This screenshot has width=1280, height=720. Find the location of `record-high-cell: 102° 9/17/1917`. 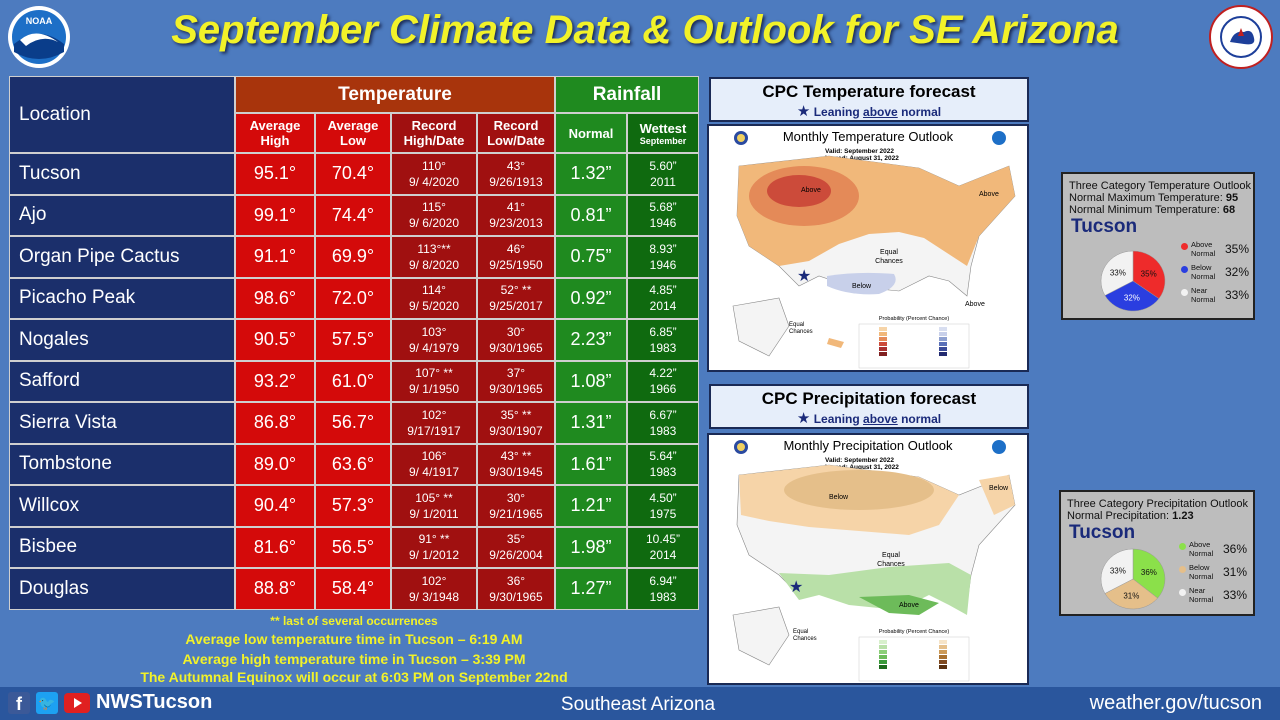

record-high-cell: 102° 9/17/1917 is located at coordinates (434, 423).